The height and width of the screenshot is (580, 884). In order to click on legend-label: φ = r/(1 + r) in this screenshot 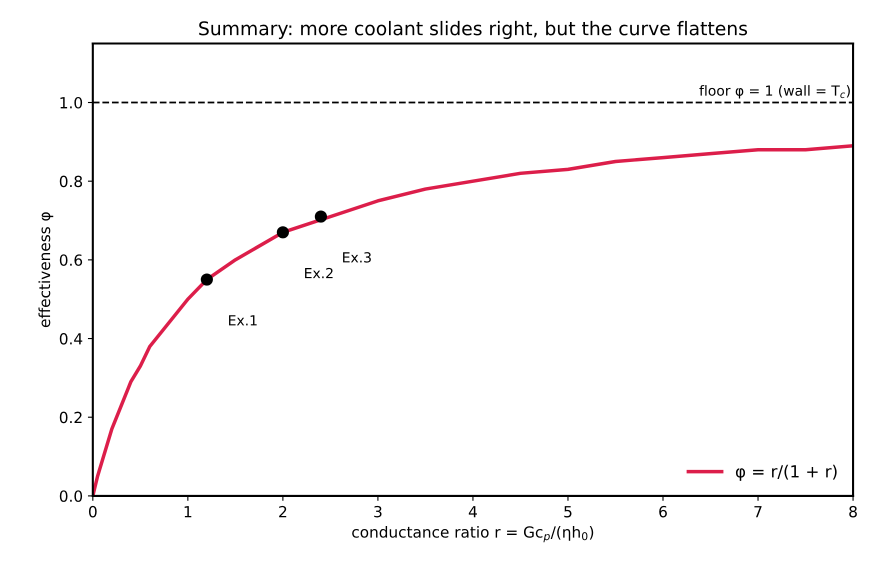, I will do `click(786, 472)`.